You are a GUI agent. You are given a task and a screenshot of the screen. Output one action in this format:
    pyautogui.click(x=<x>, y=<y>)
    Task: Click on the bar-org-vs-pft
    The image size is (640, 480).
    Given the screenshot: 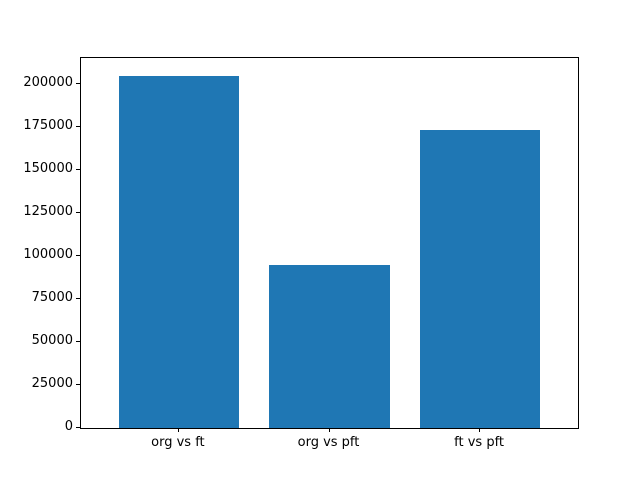 What is the action you would take?
    pyautogui.click(x=329, y=346)
    